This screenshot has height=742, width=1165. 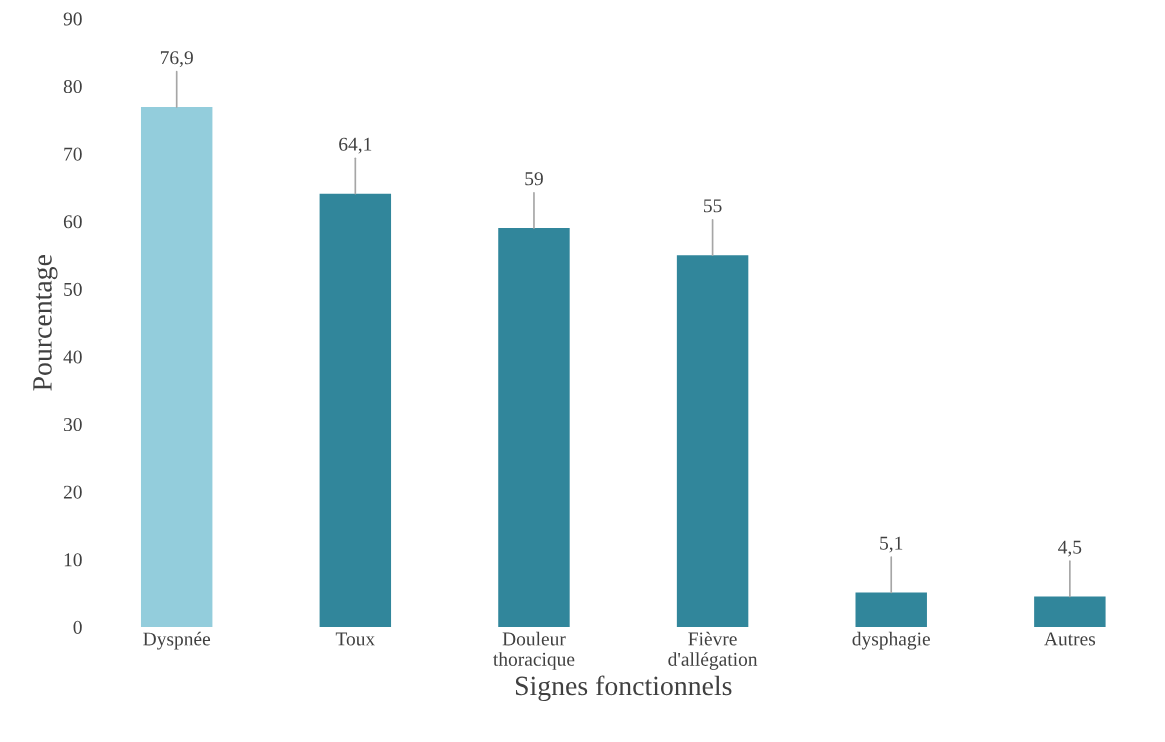 I want to click on x-tick-label: Douleur thoracique, so click(x=534, y=650).